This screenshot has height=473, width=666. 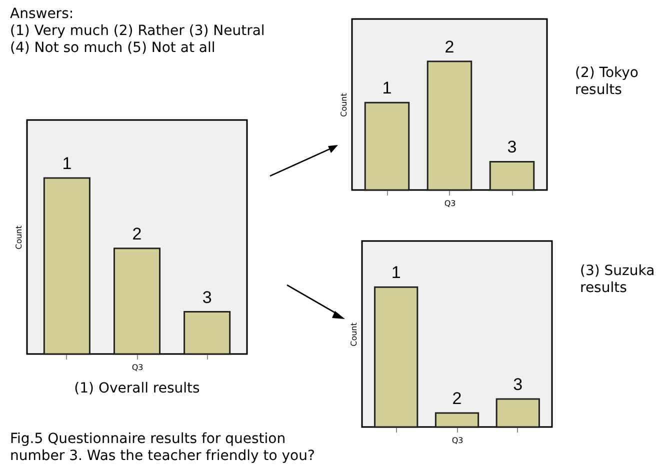 I want to click on text: (3) Suzuka results, so click(x=617, y=280).